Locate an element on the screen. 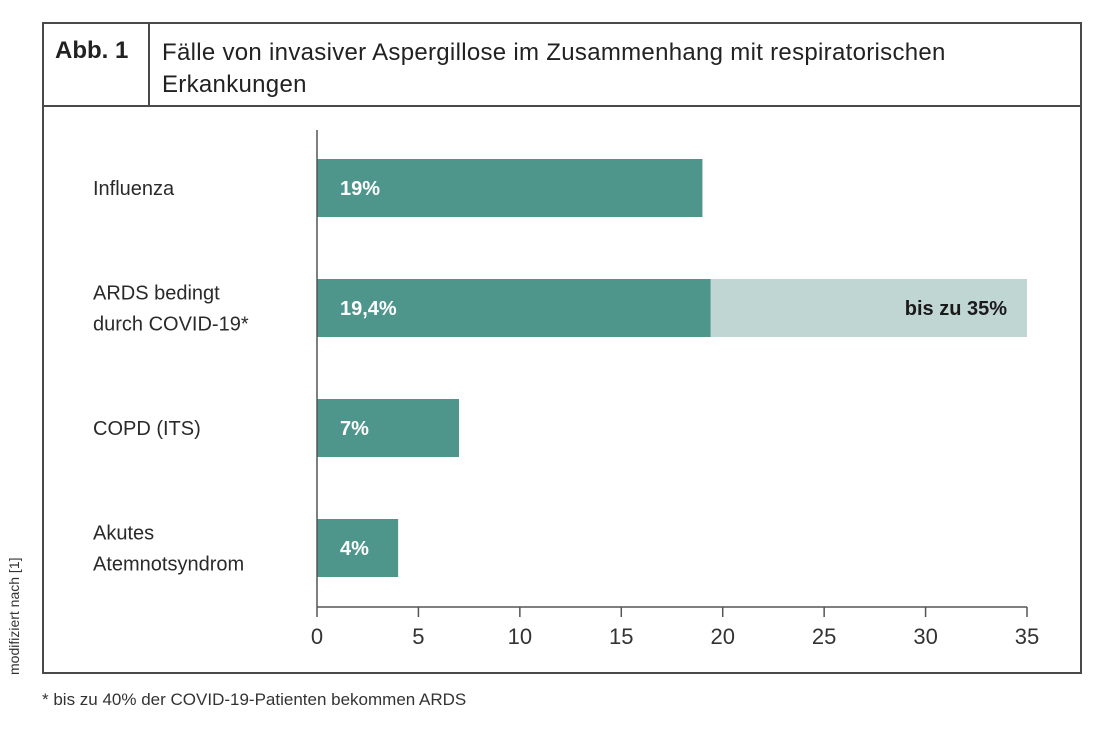  bar-value-label: 7% is located at coordinates (354, 429).